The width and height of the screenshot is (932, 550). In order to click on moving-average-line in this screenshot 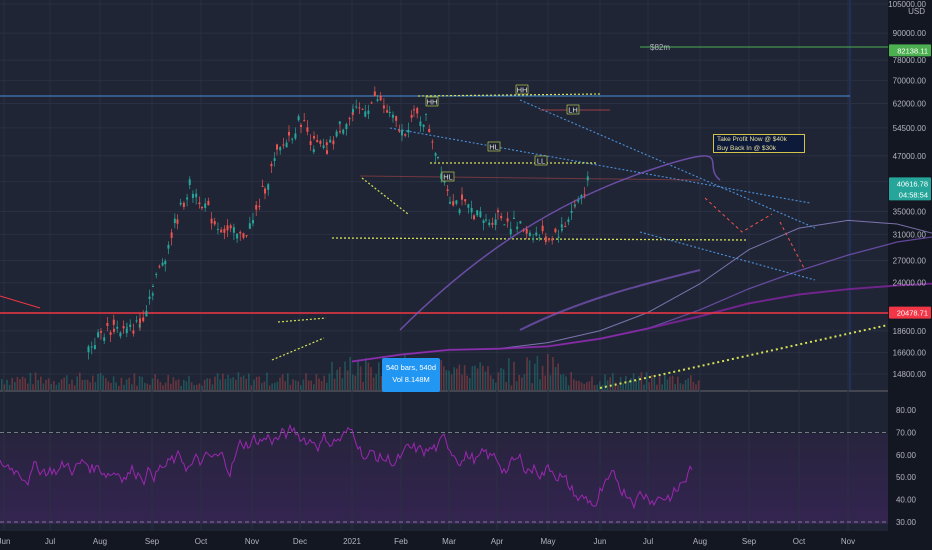, I will do `click(641, 322)`.